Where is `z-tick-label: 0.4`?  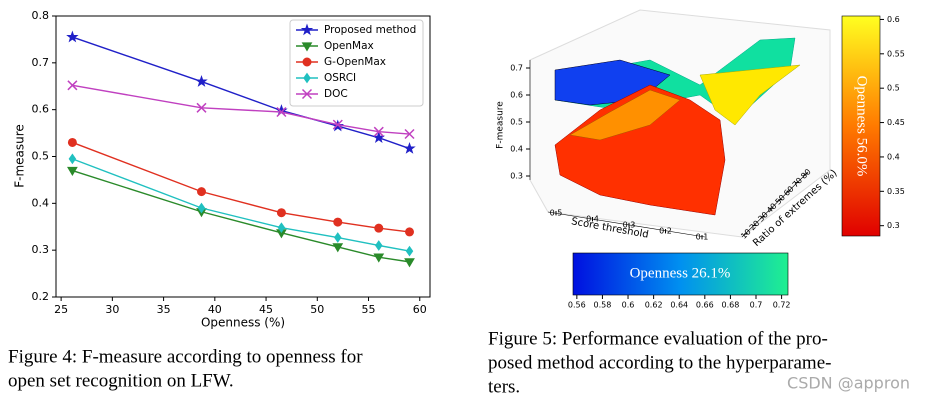 z-tick-label: 0.4 is located at coordinates (516, 149).